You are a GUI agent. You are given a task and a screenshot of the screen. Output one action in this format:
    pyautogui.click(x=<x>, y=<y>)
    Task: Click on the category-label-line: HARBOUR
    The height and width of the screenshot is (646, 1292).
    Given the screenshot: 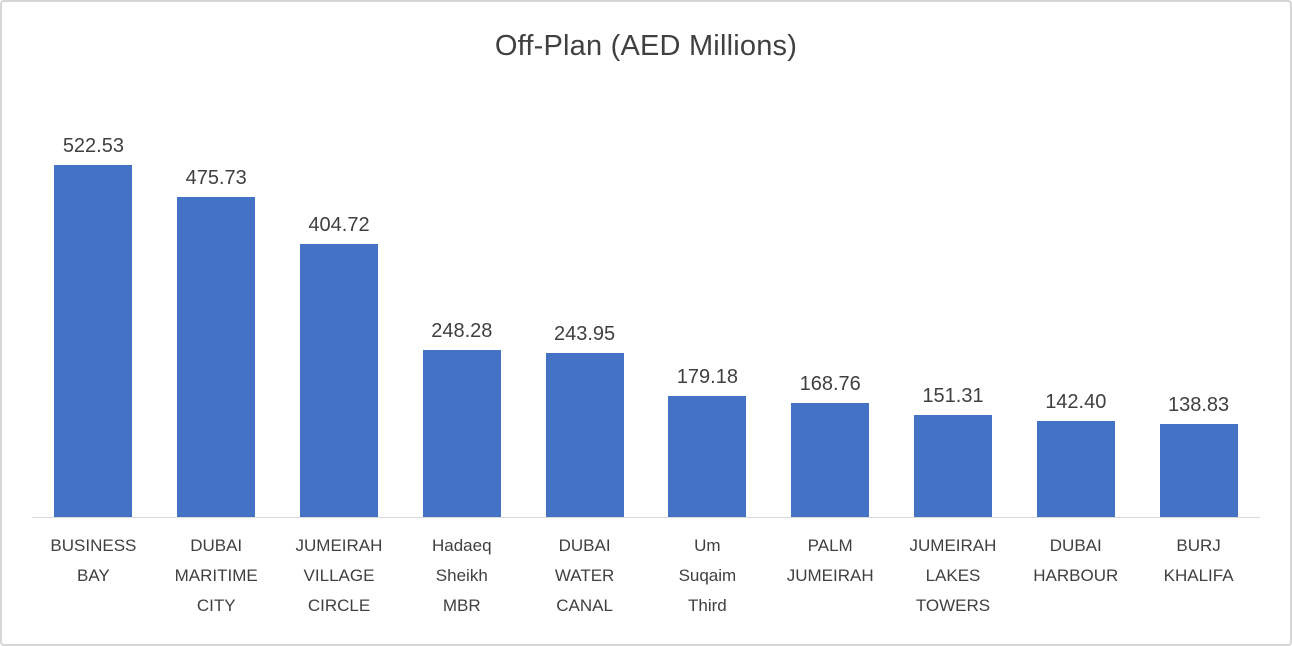 What is the action you would take?
    pyautogui.click(x=1076, y=575)
    